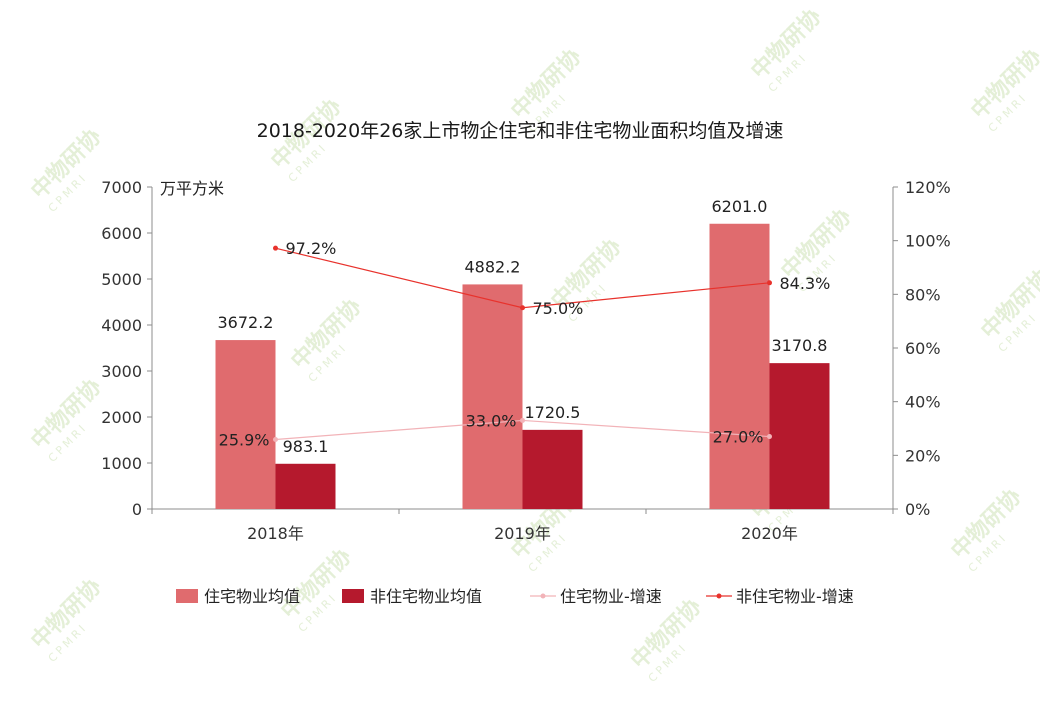 This screenshot has width=1040, height=720. Describe the element at coordinates (121, 325) in the screenshot. I see `y-tick-label-4: 4000` at that location.